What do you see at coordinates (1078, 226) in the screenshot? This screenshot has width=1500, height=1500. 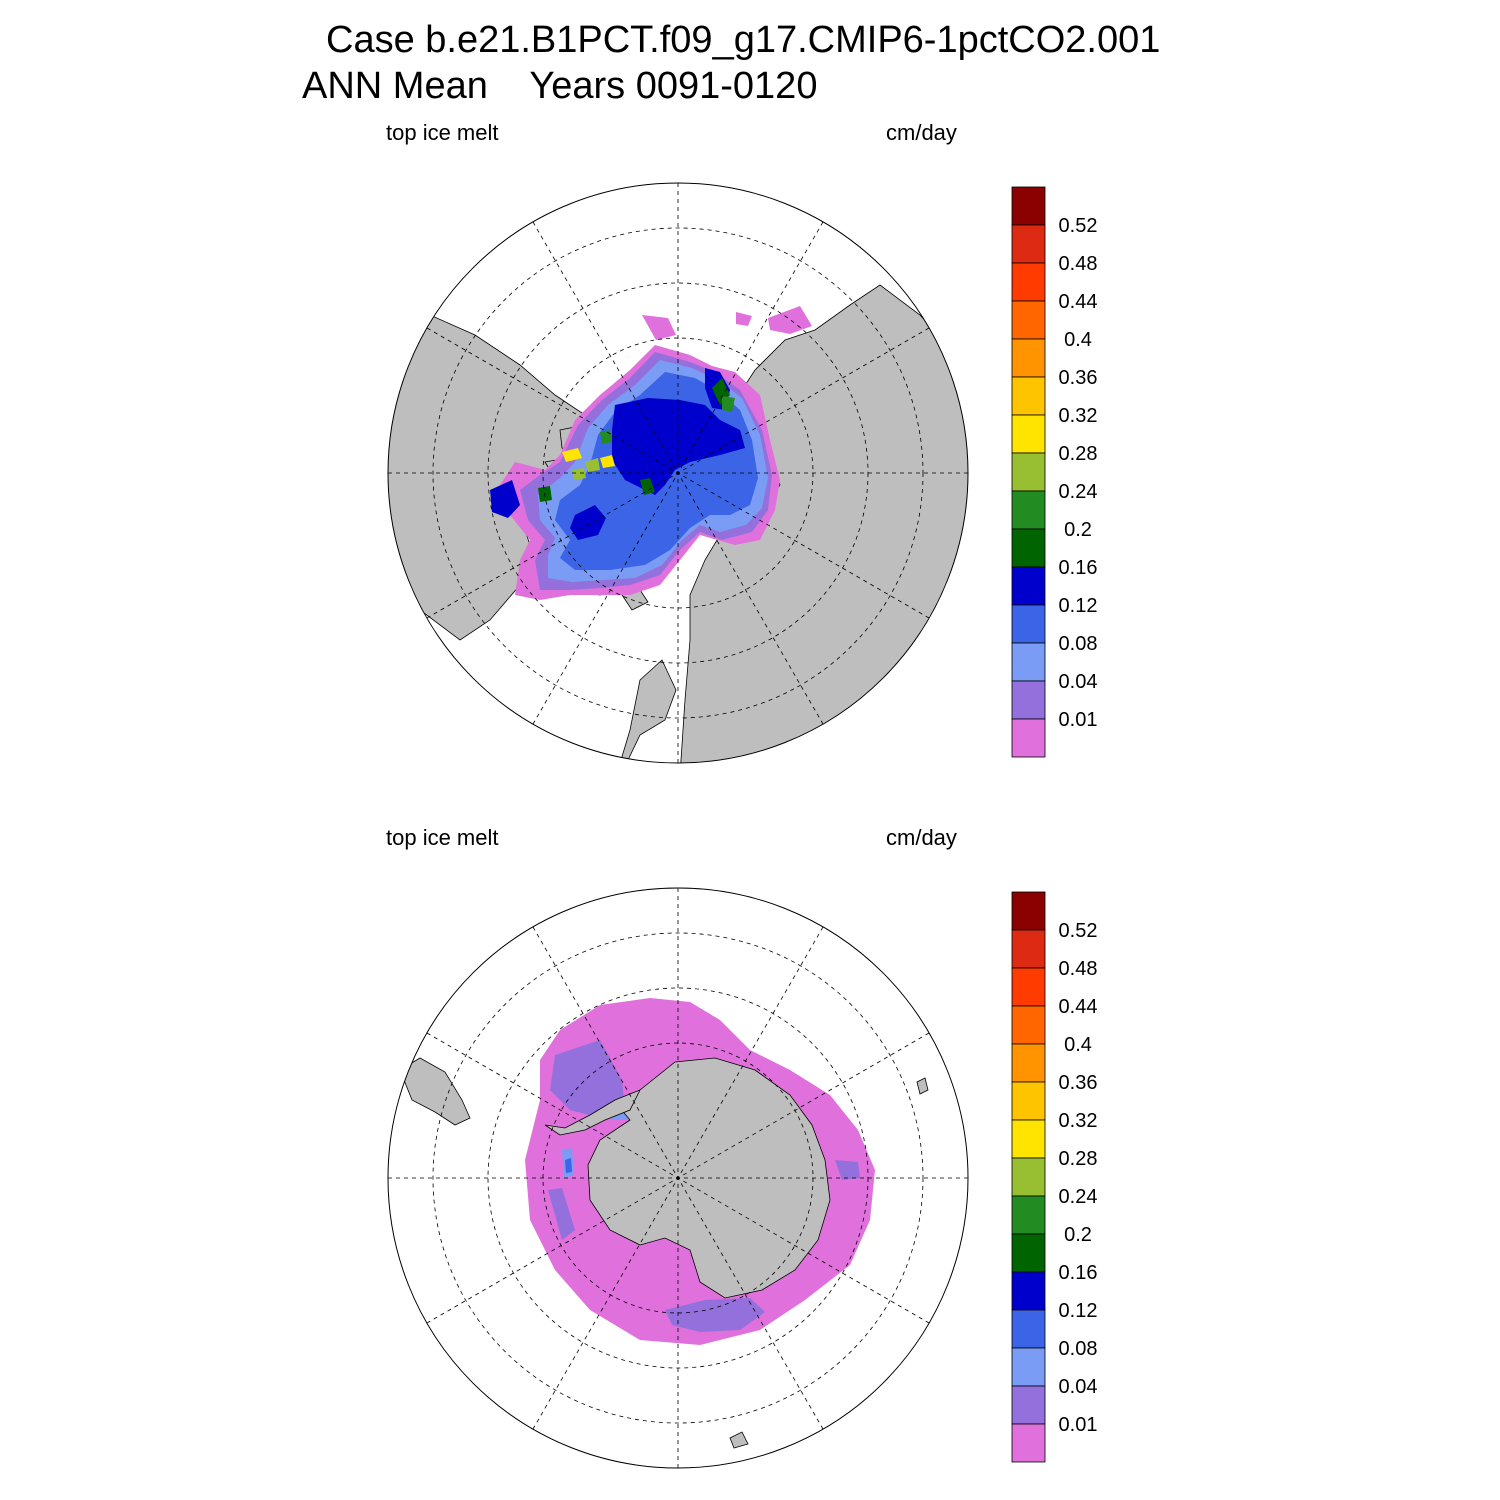 I see `north-colorbar-label: 0.52` at bounding box center [1078, 226].